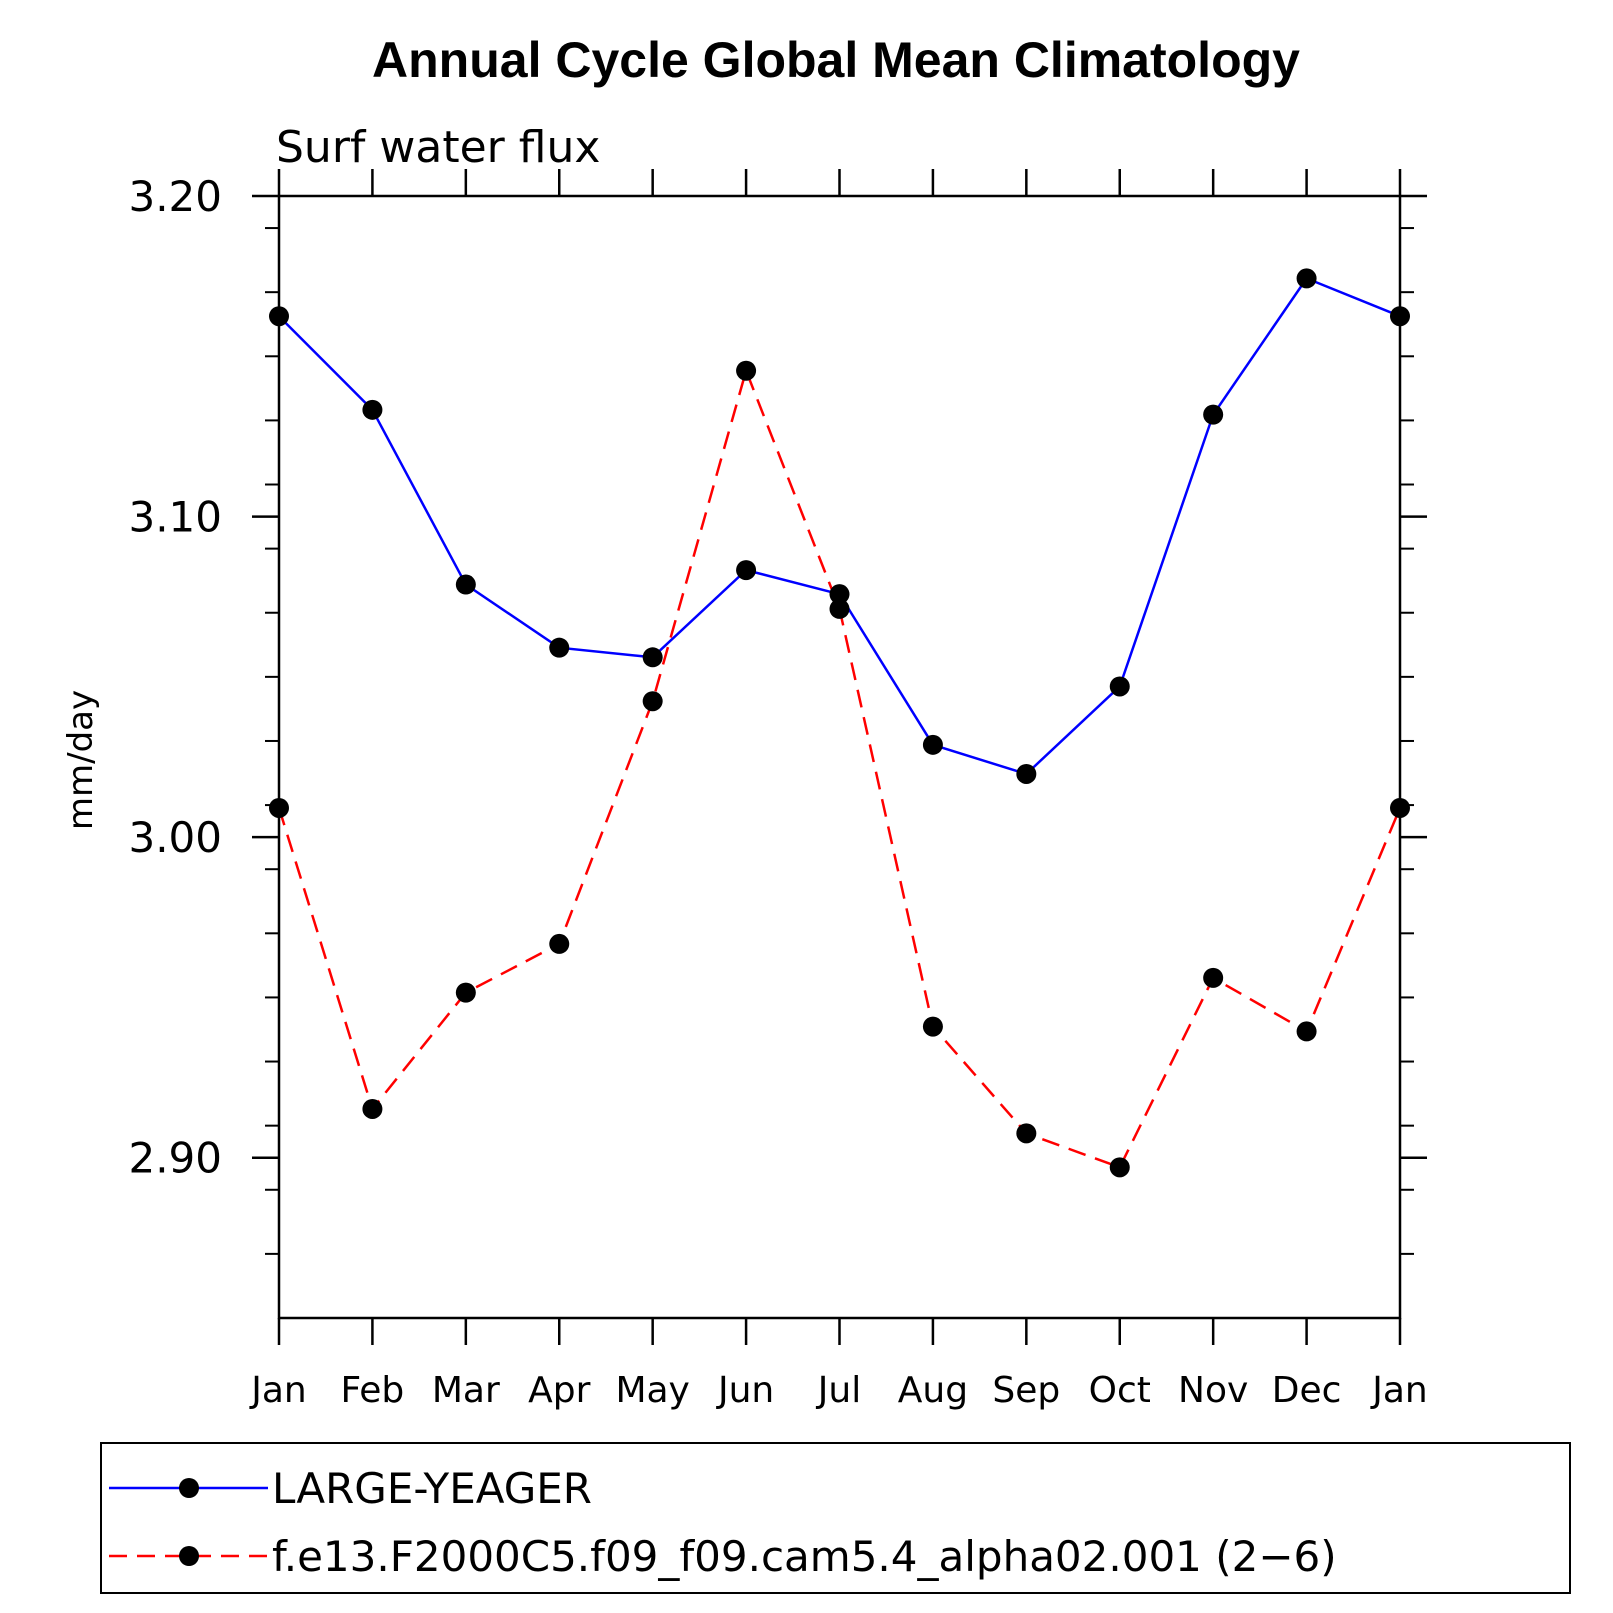 The height and width of the screenshot is (1613, 1613). Describe the element at coordinates (835, 1518) in the screenshot. I see `legend-box` at that location.